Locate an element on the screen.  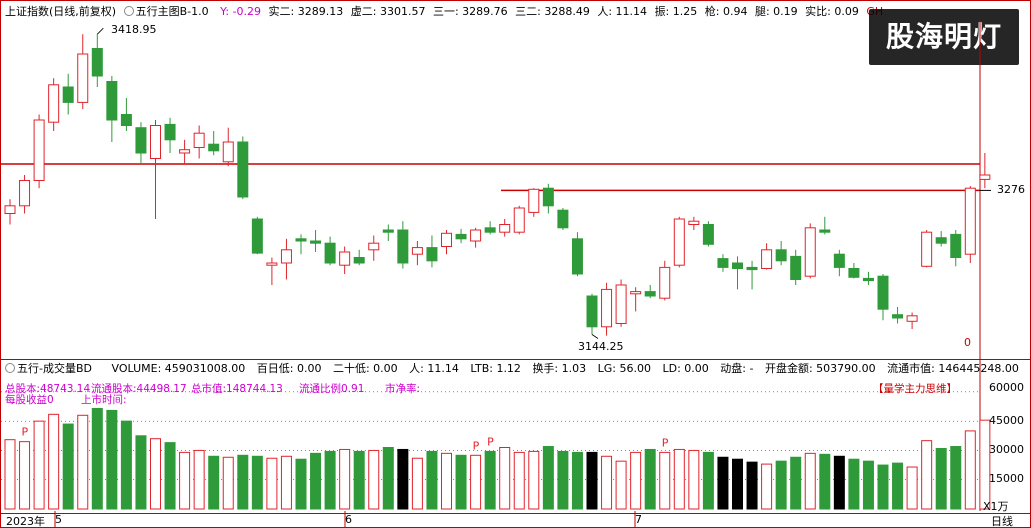
volume-gear-icon is located at coordinates (10, 368).